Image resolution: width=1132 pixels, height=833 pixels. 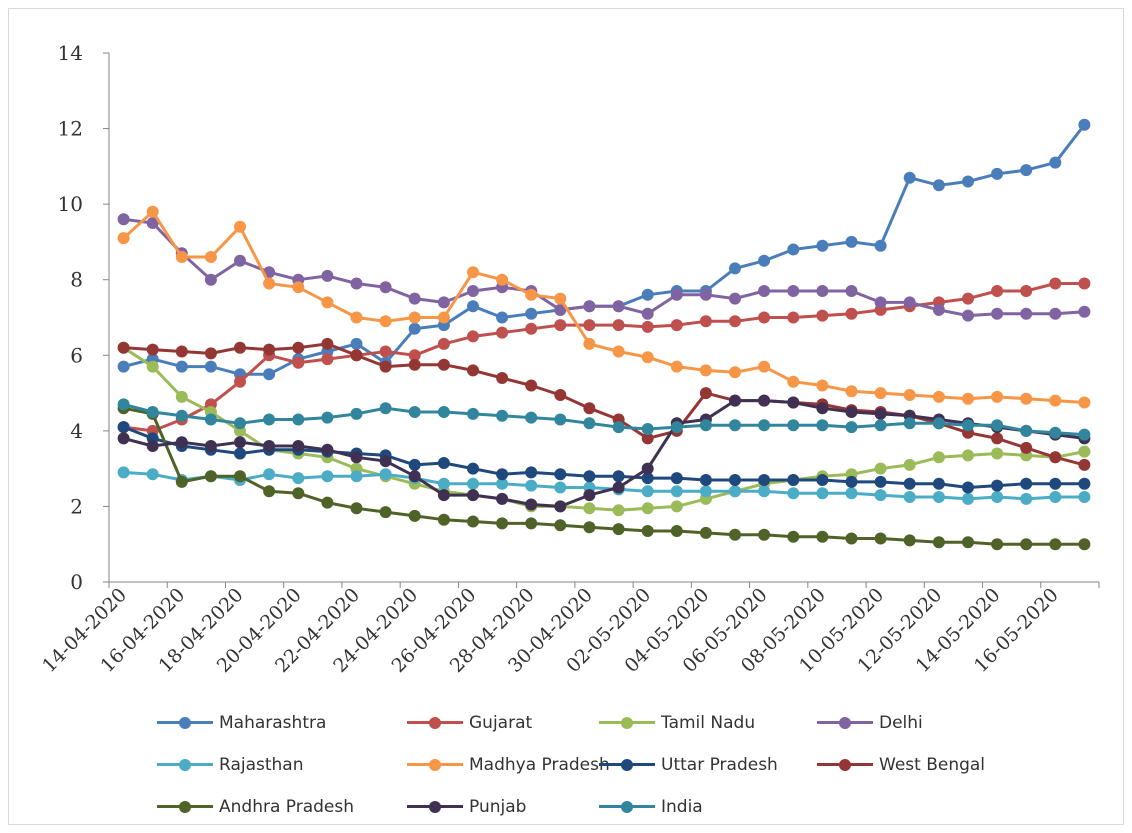 I want to click on y-tick-label: 12, so click(x=70, y=129).